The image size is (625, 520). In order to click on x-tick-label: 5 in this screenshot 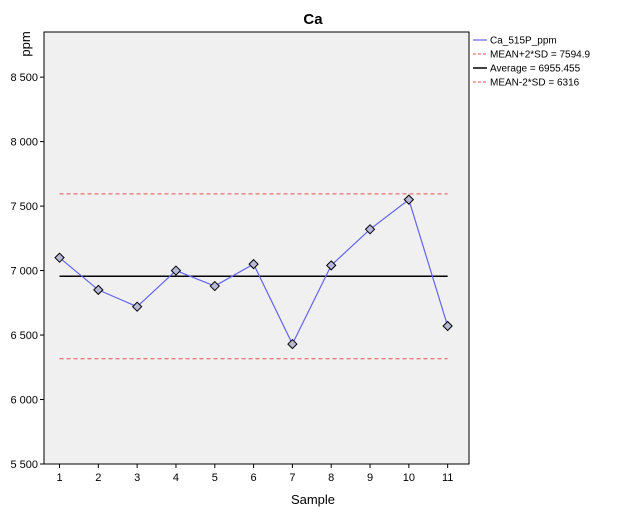, I will do `click(215, 478)`.